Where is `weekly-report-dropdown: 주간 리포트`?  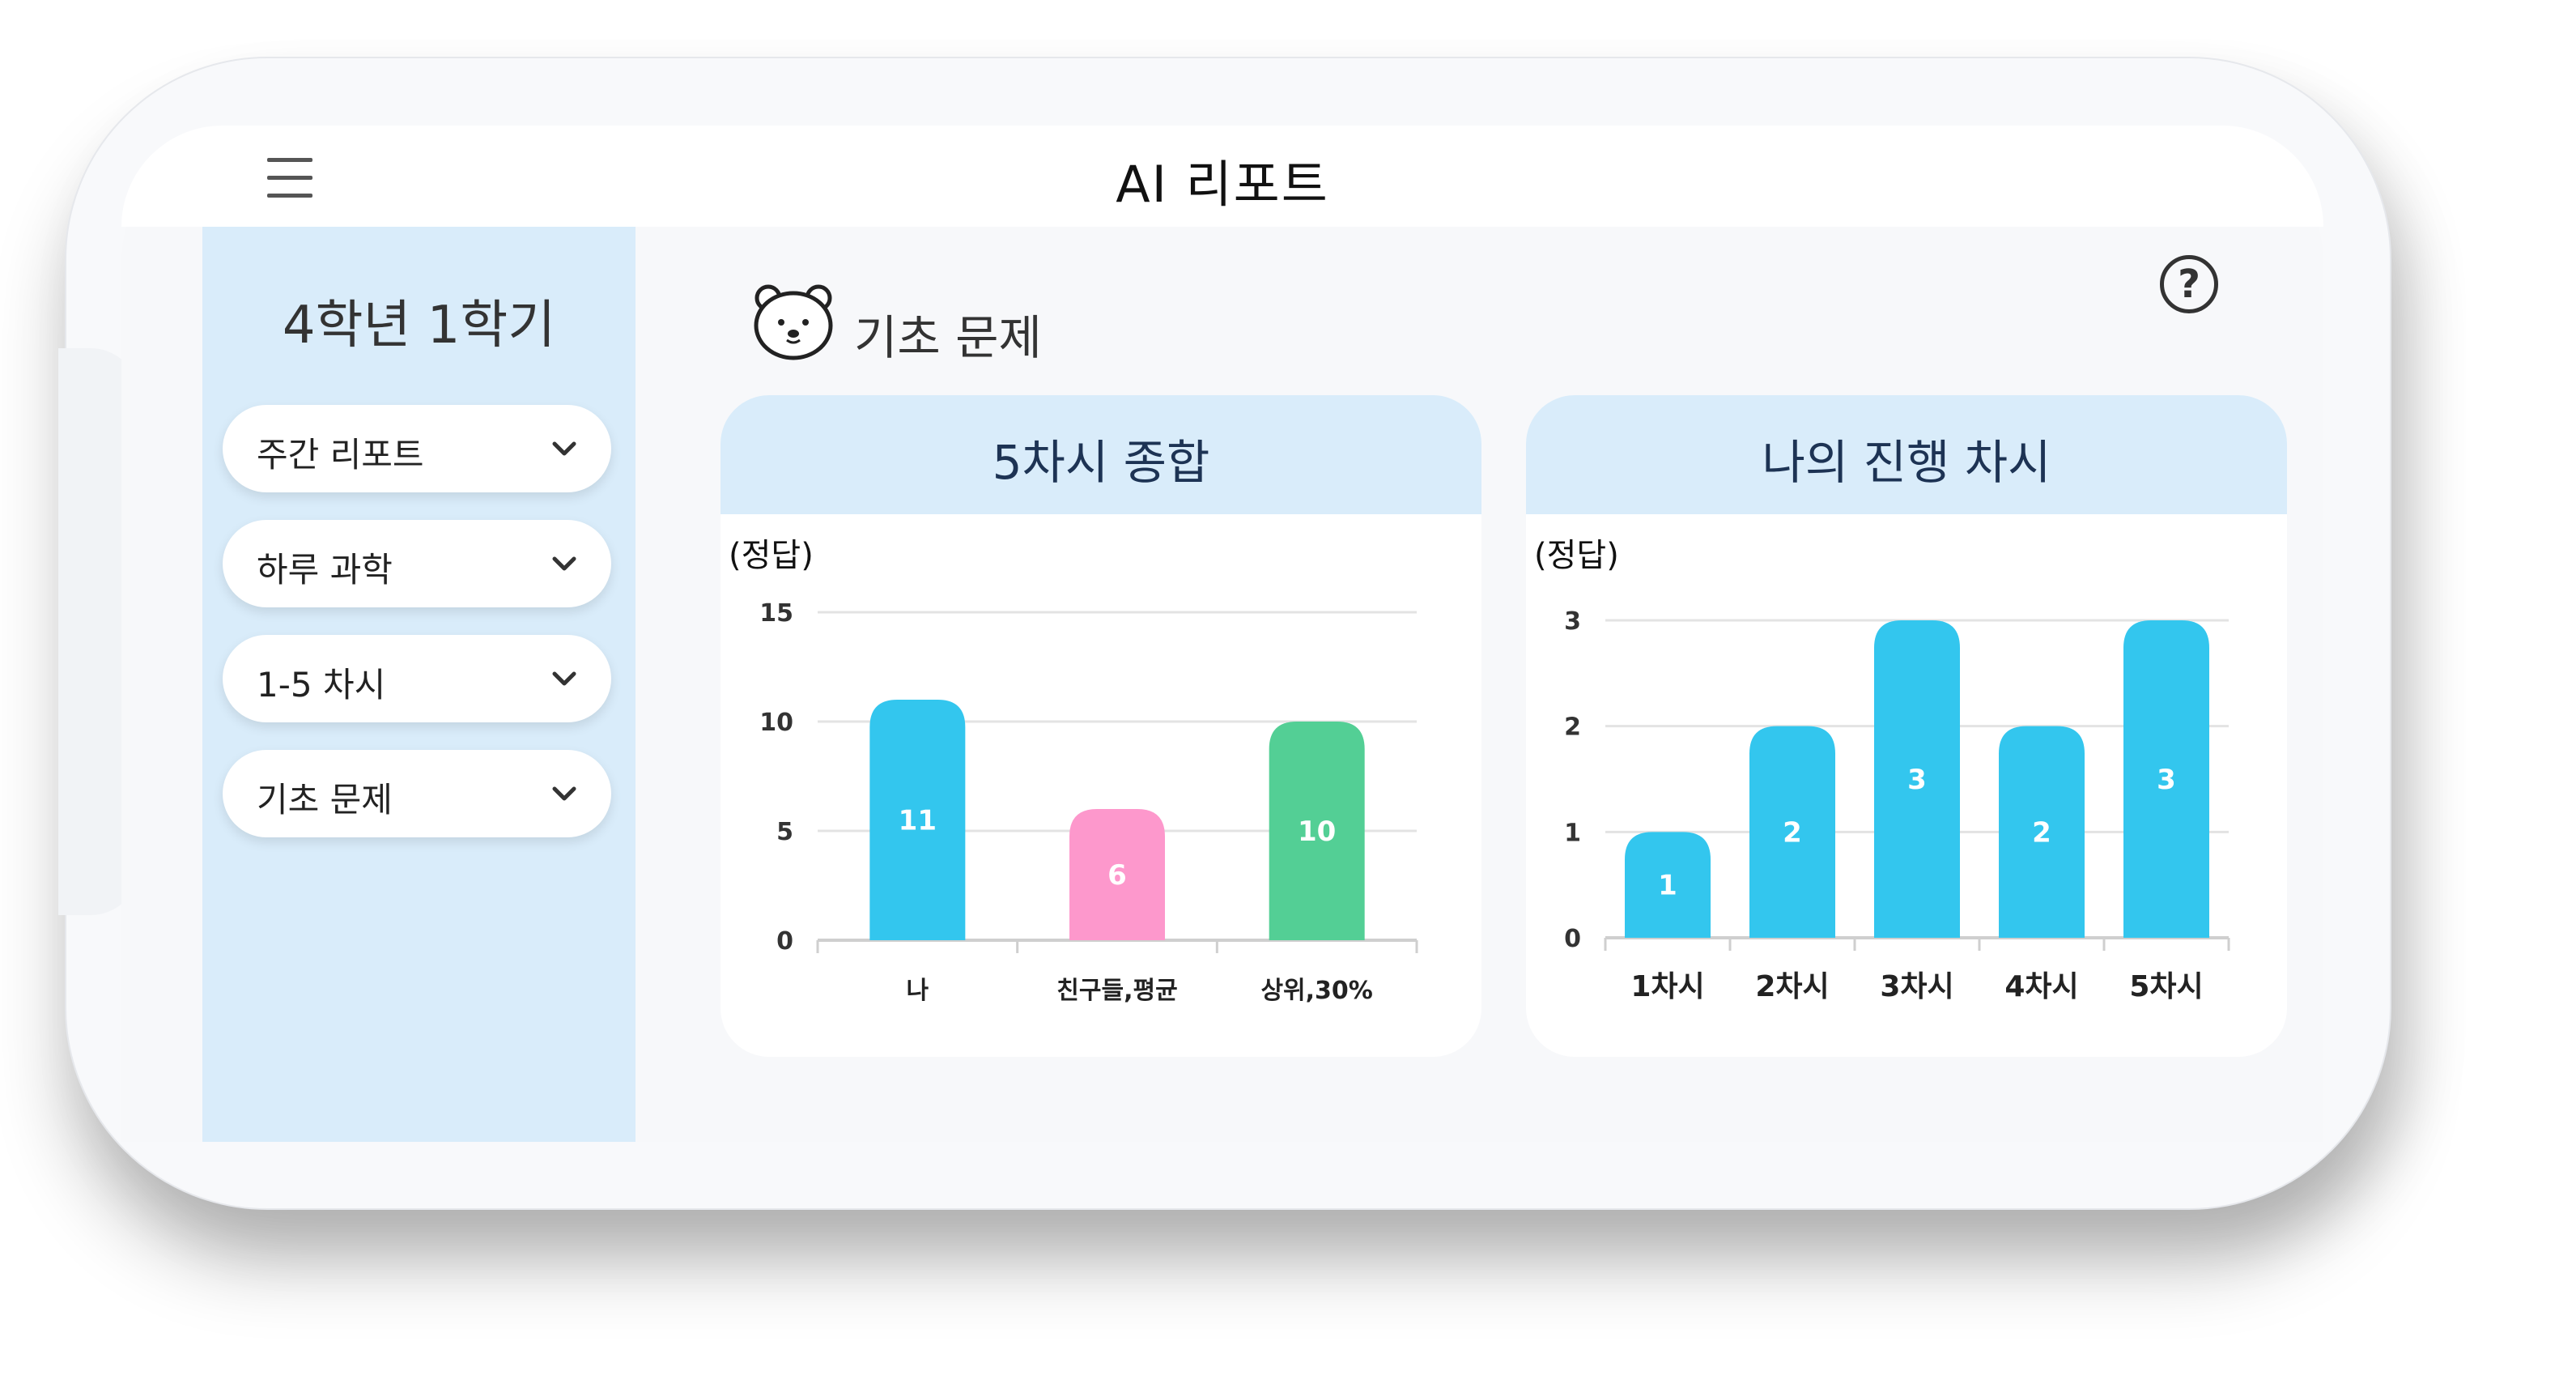
weekly-report-dropdown: 주간 리포트 is located at coordinates (417, 448).